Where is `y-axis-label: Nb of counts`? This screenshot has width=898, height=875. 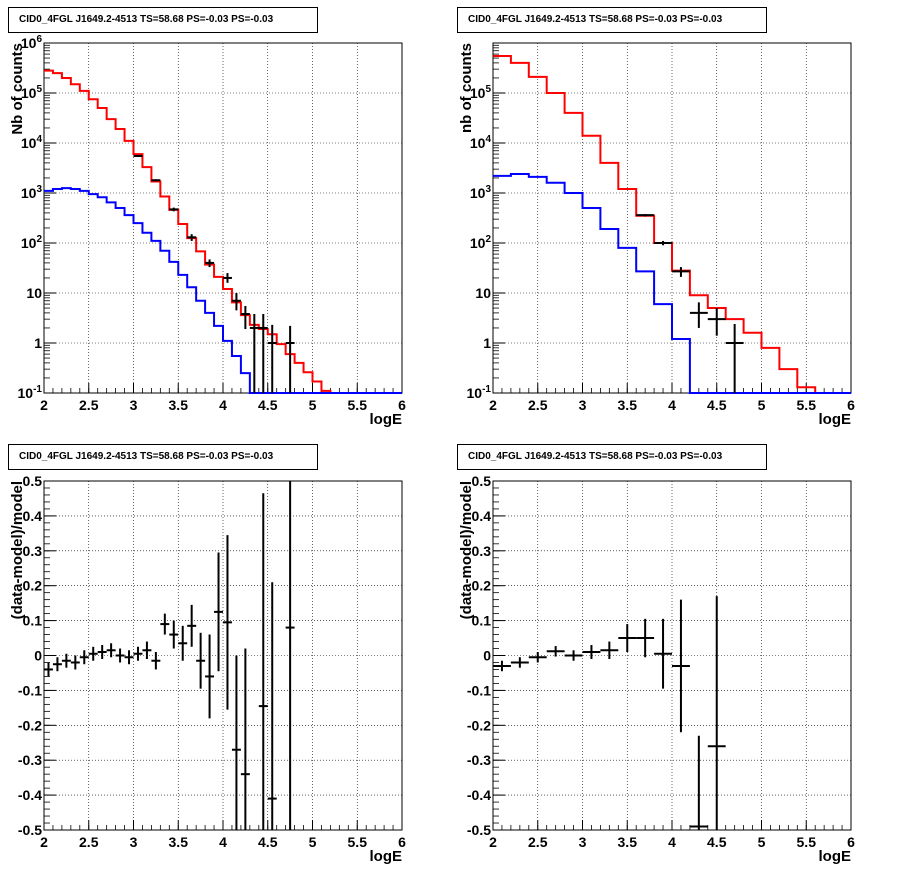 y-axis-label: Nb of counts is located at coordinates (17, 89).